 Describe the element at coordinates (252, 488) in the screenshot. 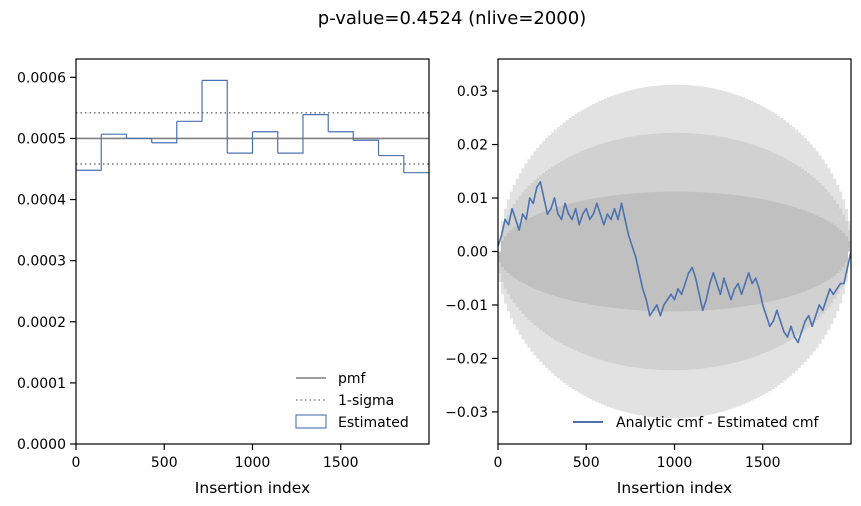

I see `histogram-x-axis-label: Insertion index` at that location.